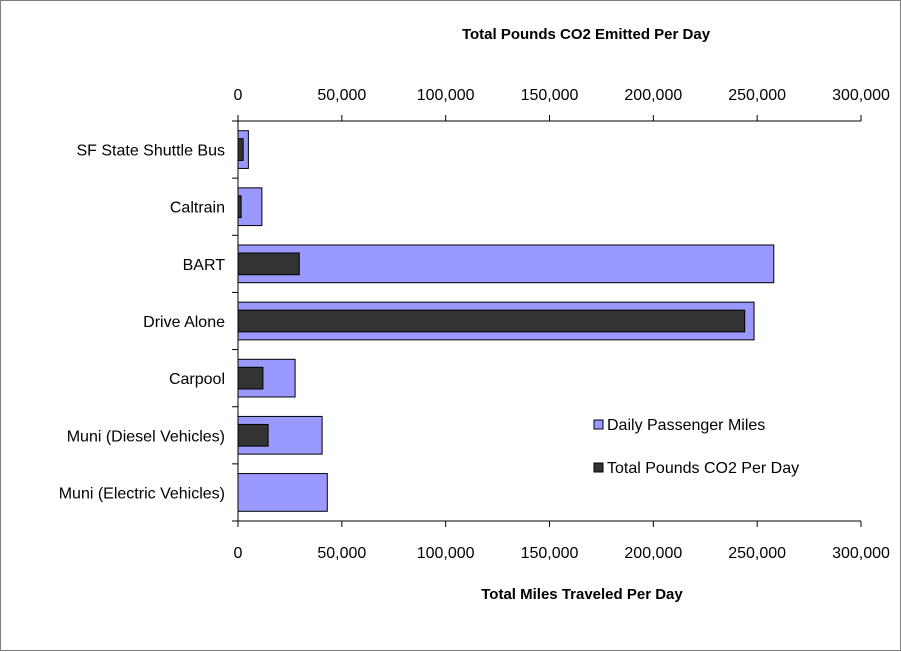  I want to click on top-tick-label: 0, so click(238, 95).